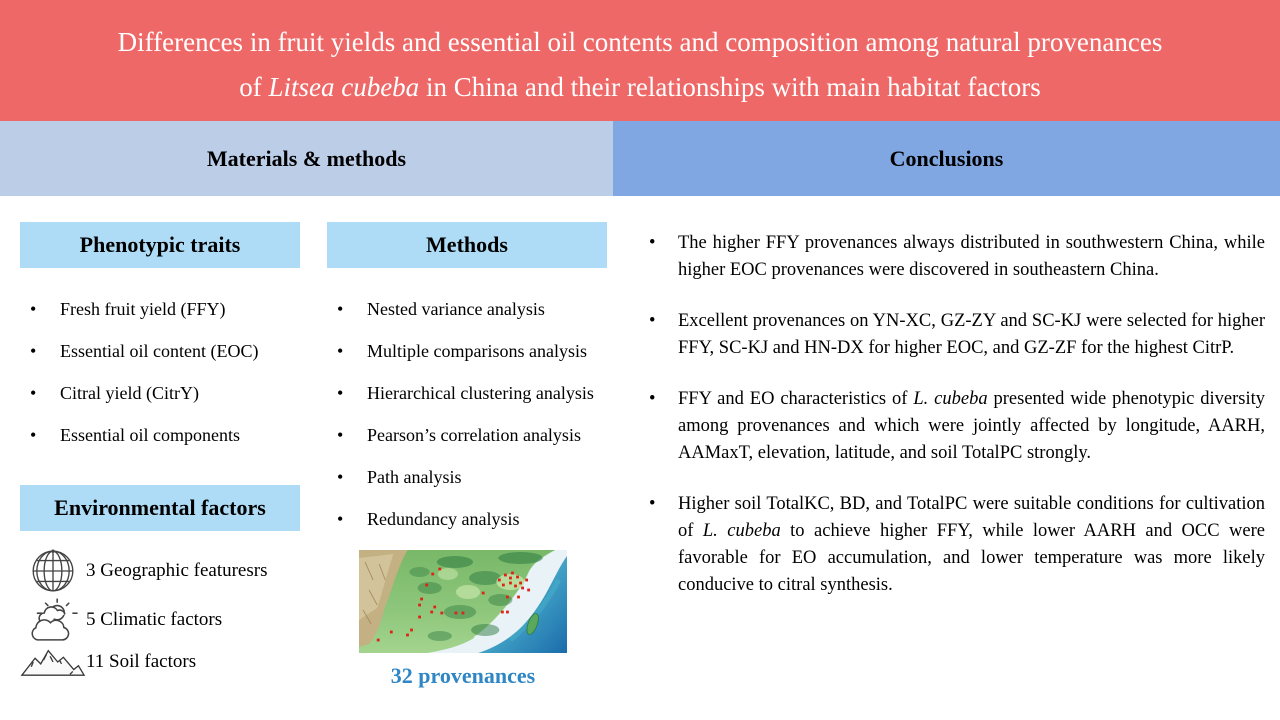 This screenshot has height=720, width=1280. Describe the element at coordinates (475, 309) in the screenshot. I see `method-item: Nested variance analysis` at that location.